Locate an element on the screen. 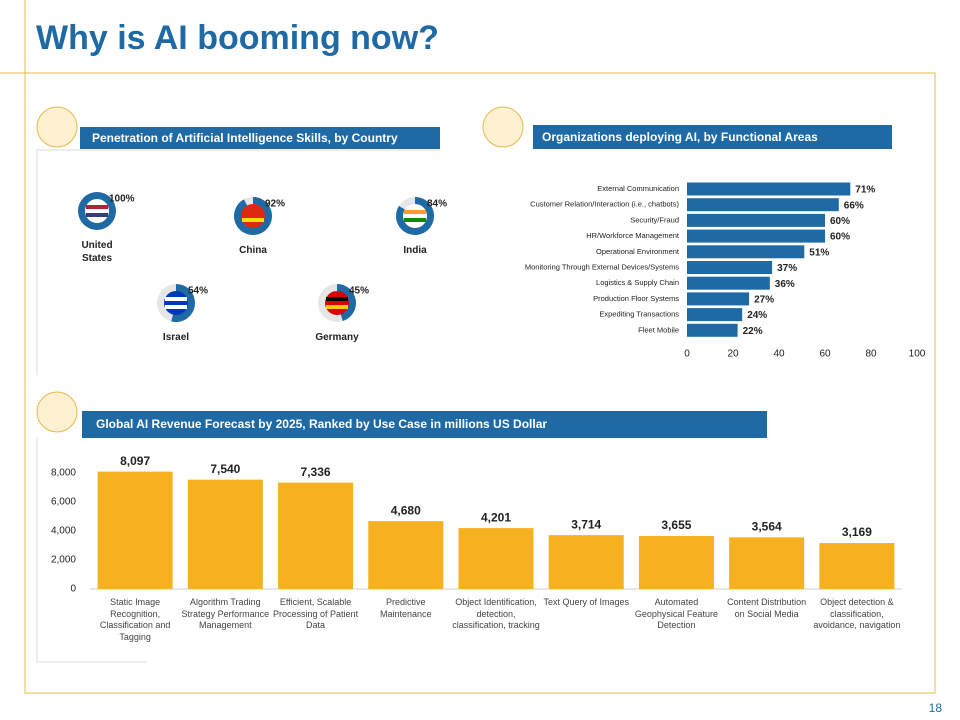  page-number: 18 is located at coordinates (936, 708).